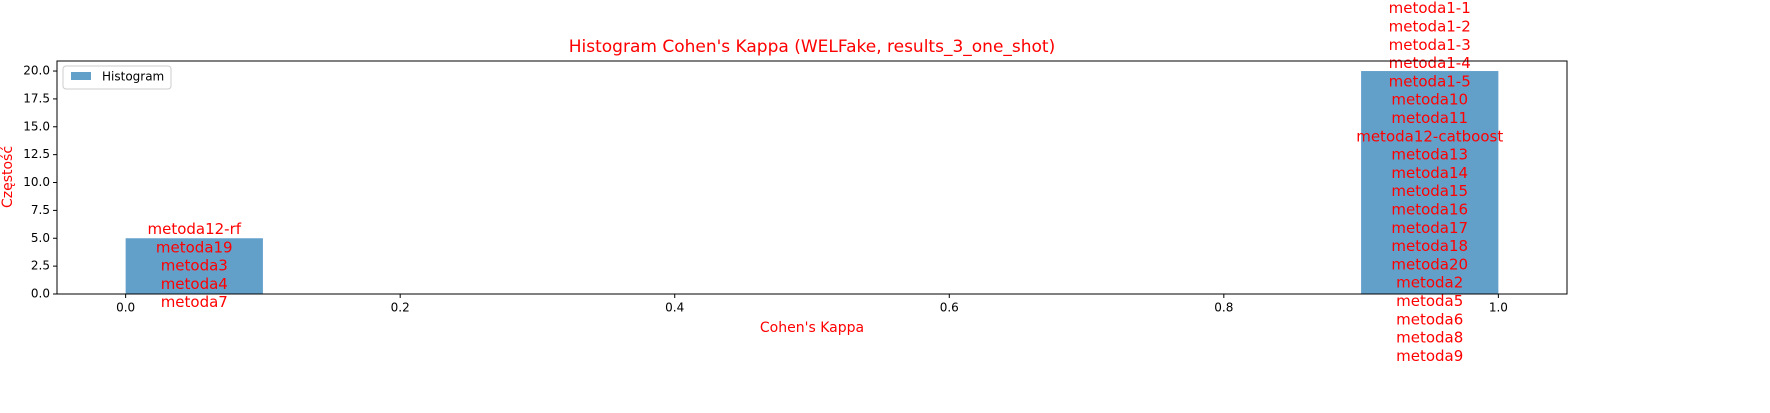 This screenshot has width=1770, height=413. What do you see at coordinates (1429, 100) in the screenshot?
I see `bar-label: metoda10` at bounding box center [1429, 100].